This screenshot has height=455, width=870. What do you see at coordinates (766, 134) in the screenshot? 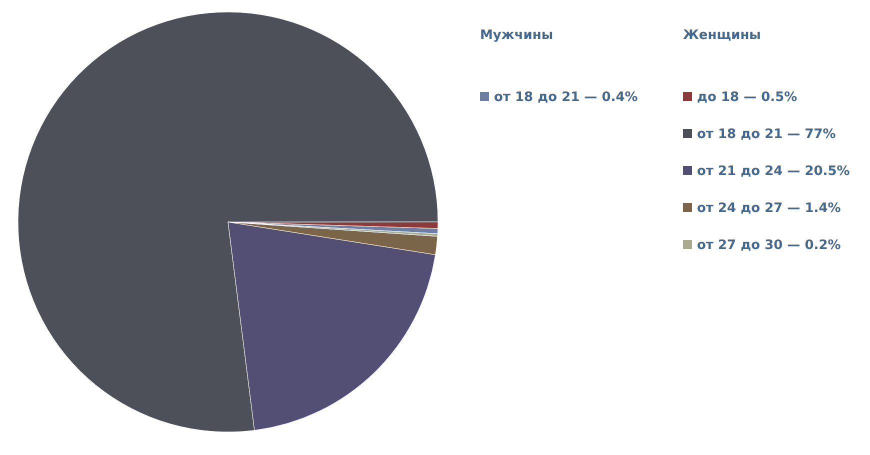
I see `legend-label: от 18 до 21 — 77%` at bounding box center [766, 134].